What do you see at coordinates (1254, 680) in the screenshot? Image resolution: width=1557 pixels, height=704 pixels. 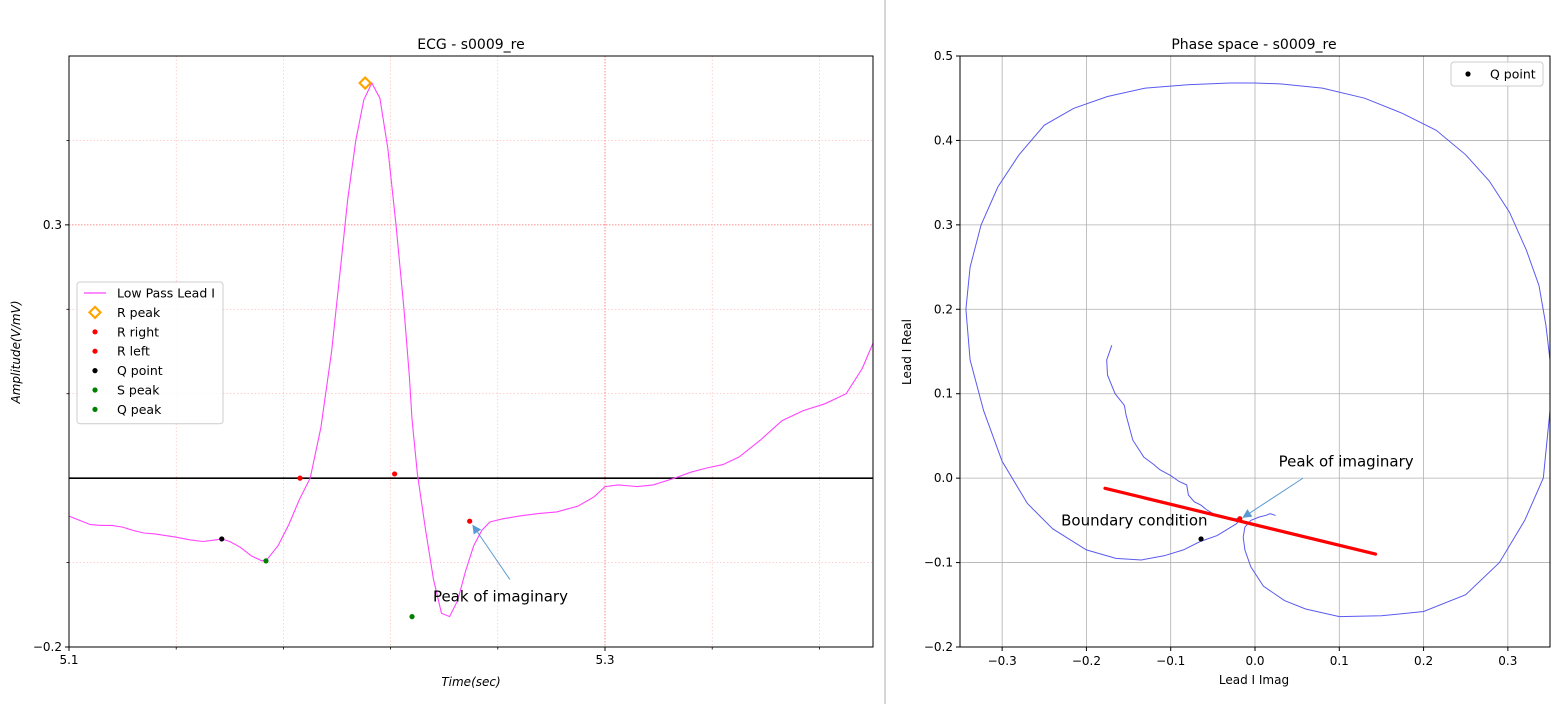 I see `phase-x-axis-label: Lead I Imag` at bounding box center [1254, 680].